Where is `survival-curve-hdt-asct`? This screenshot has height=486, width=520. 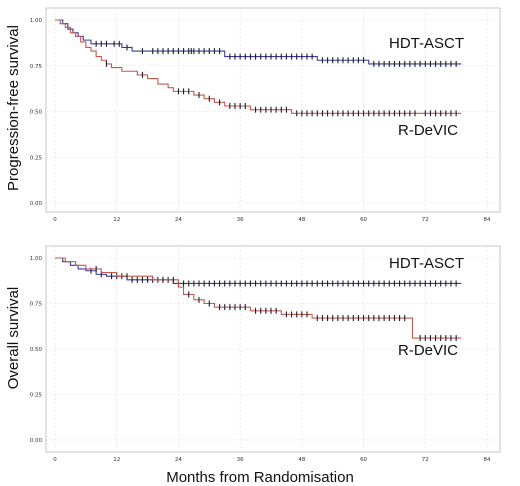
survival-curve-hdt-asct is located at coordinates (258, 42).